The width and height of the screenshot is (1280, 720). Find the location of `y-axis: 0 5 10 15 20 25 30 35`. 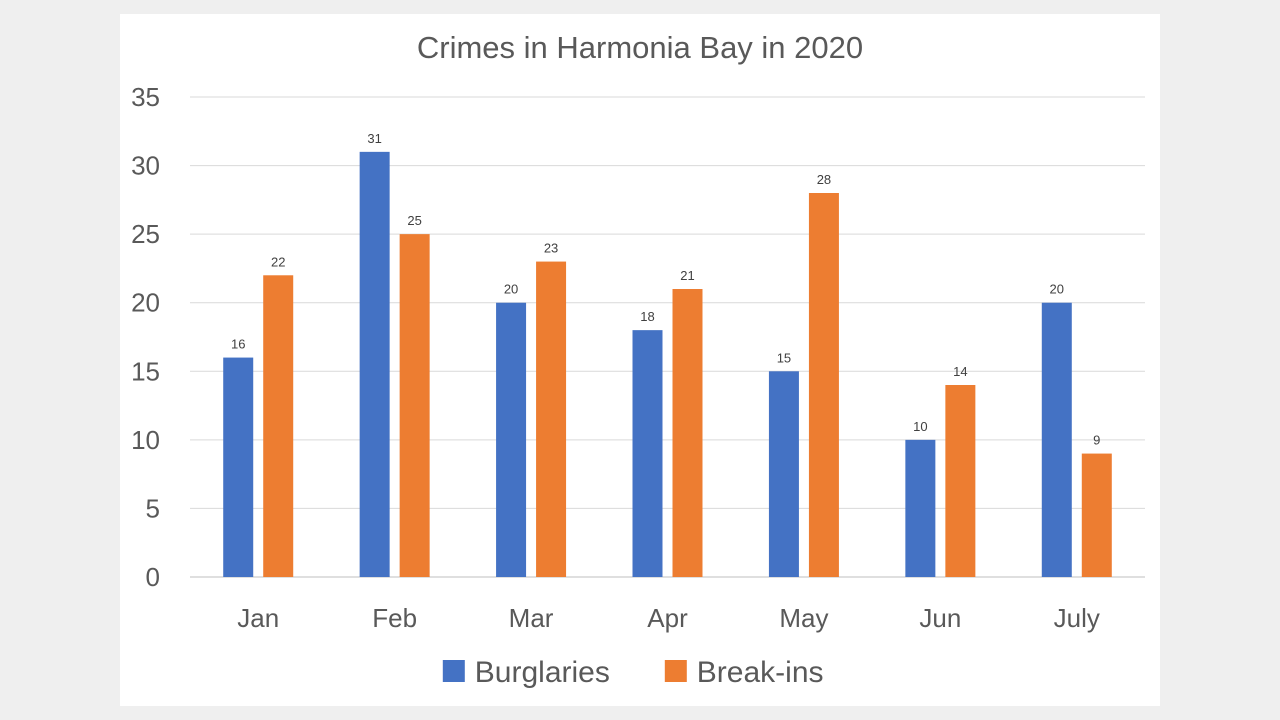

y-axis: 0 5 10 15 20 25 30 35 is located at coordinates (145, 337).